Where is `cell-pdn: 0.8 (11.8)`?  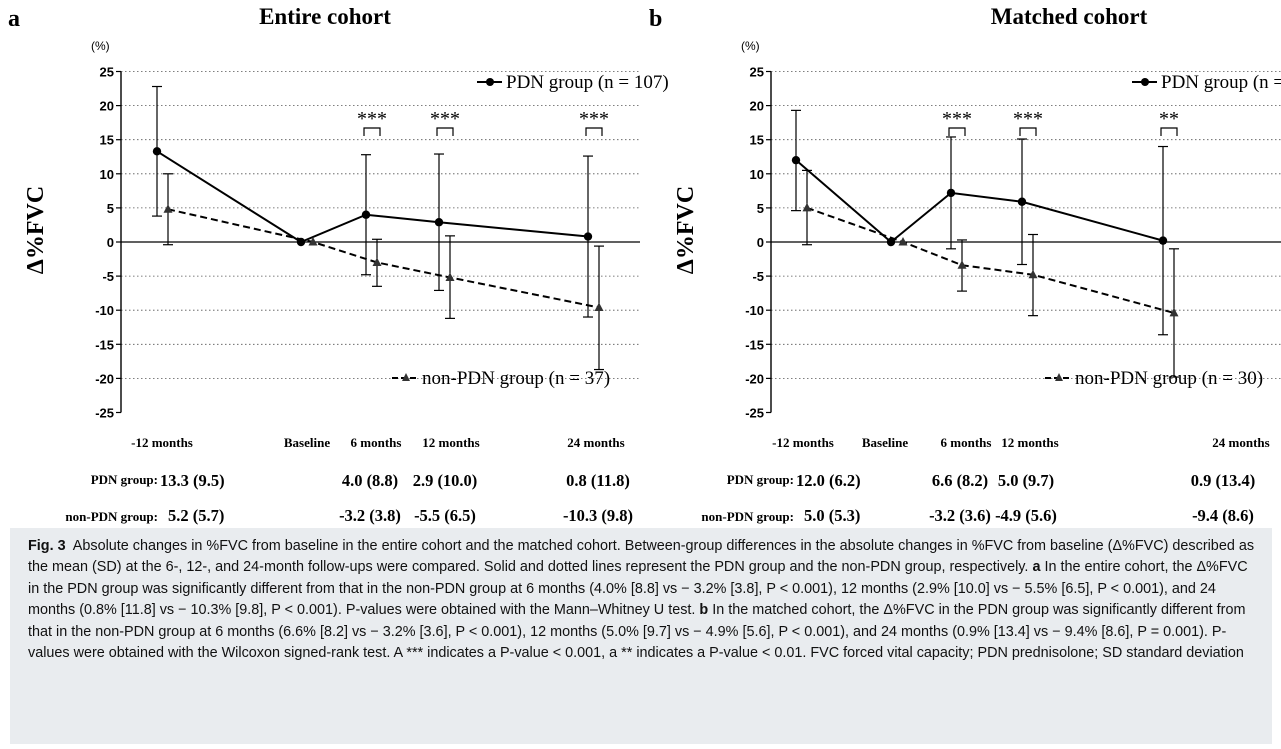 cell-pdn: 0.8 (11.8) is located at coordinates (598, 480).